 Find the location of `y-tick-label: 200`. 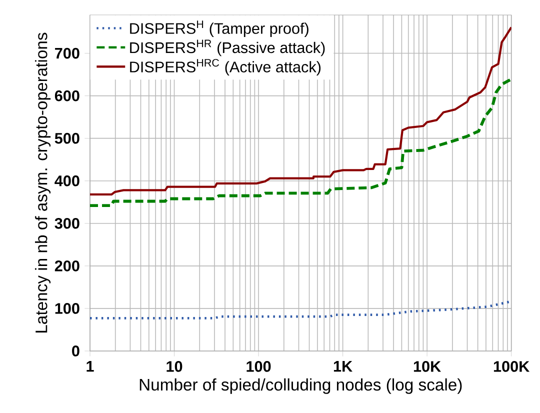

y-tick-label: 200 is located at coordinates (67, 266).